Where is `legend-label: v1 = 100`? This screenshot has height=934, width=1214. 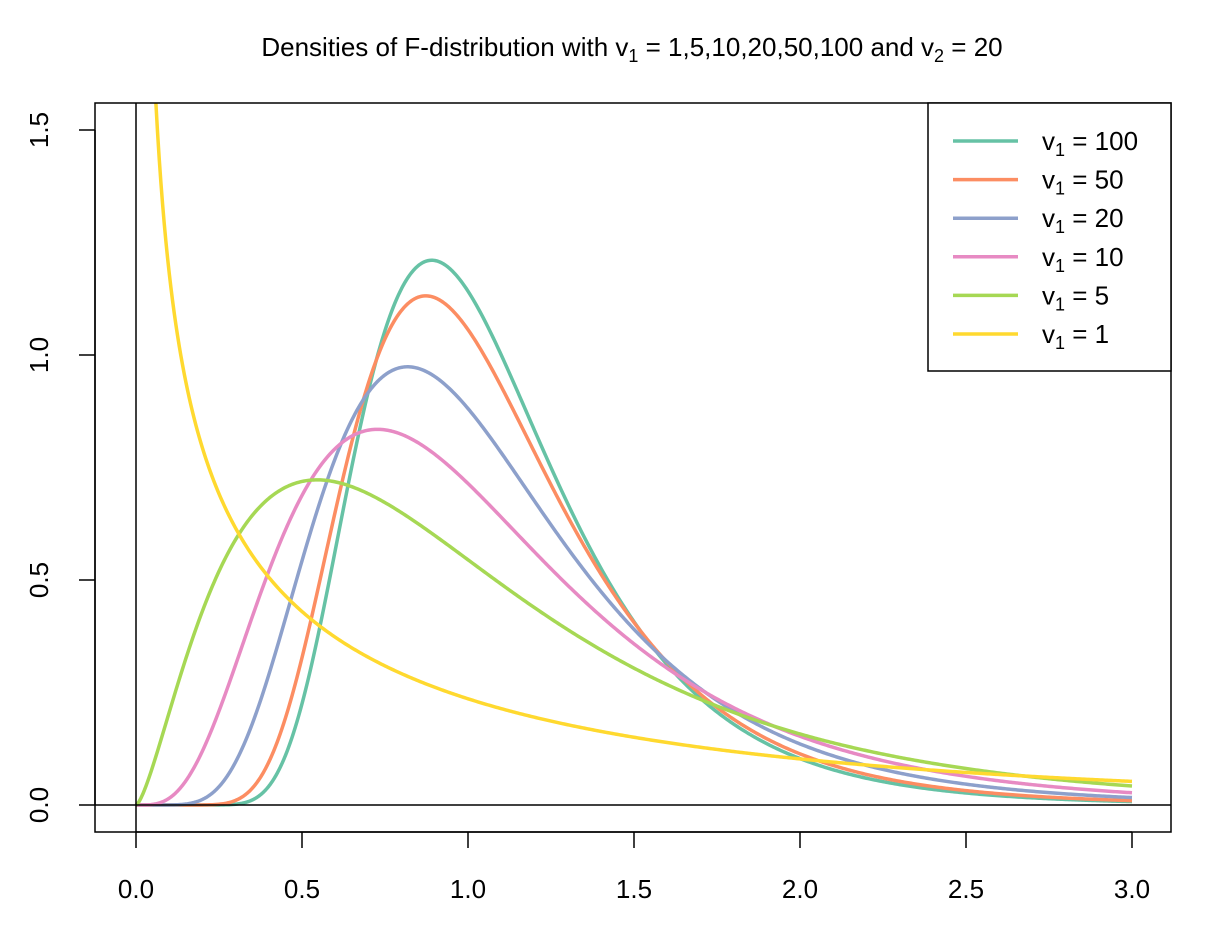 legend-label: v1 = 100 is located at coordinates (1090, 143).